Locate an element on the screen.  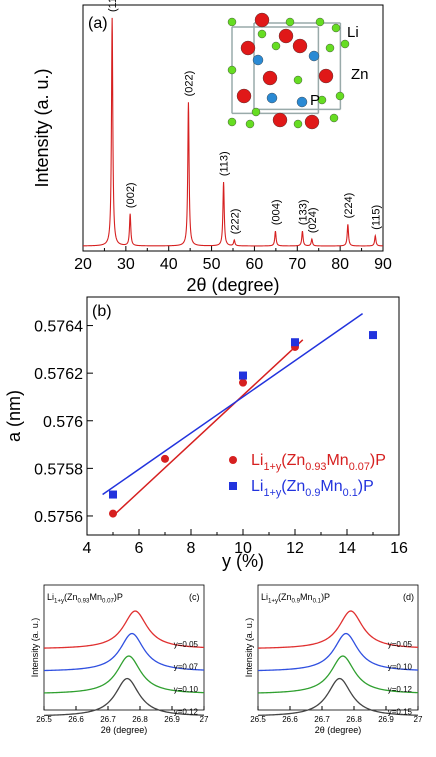
panel-c-title-mid: (Zn is located at coordinates (71, 597).